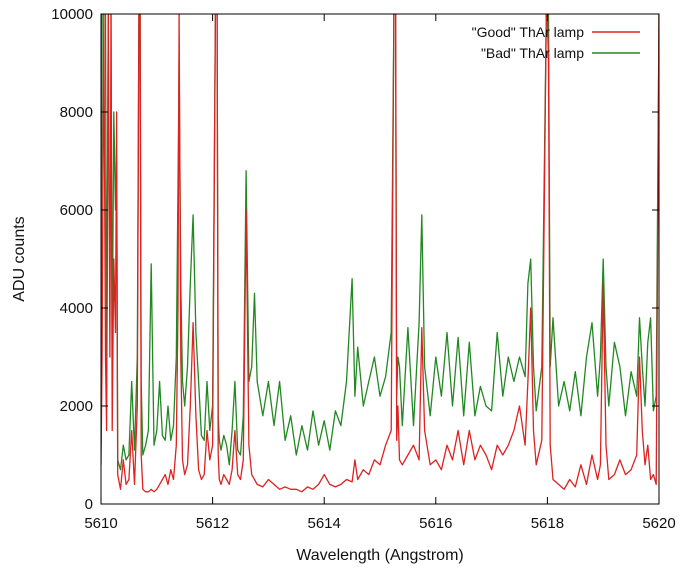 Image resolution: width=684 pixels, height=569 pixels. I want to click on x-tick-label-3: 5616, so click(435, 523).